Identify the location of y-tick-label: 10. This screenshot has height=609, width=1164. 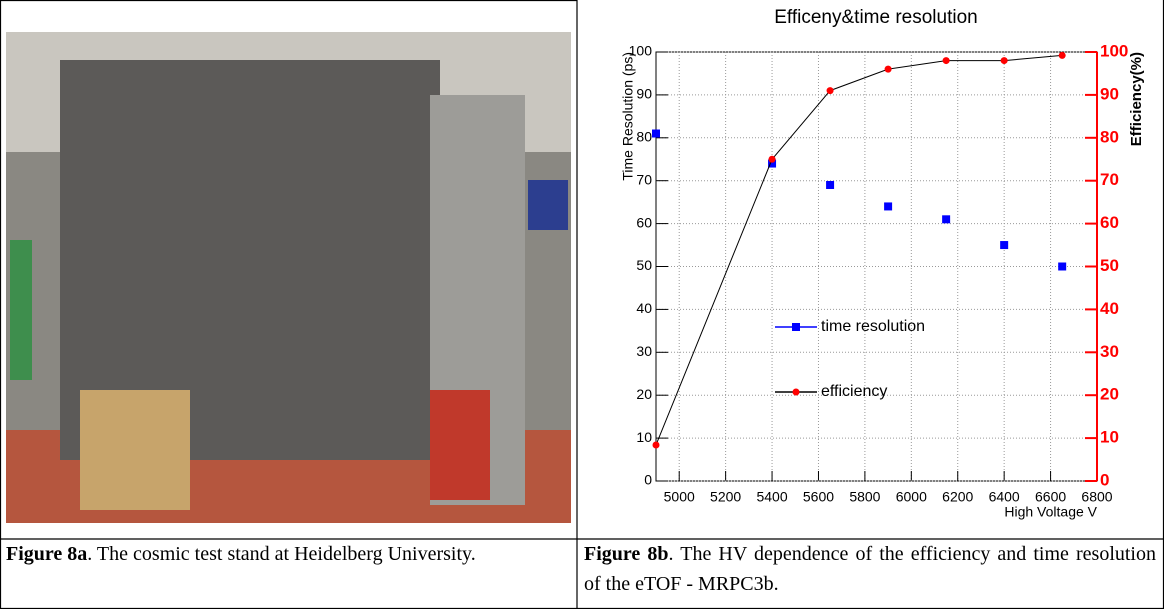
(644, 437).